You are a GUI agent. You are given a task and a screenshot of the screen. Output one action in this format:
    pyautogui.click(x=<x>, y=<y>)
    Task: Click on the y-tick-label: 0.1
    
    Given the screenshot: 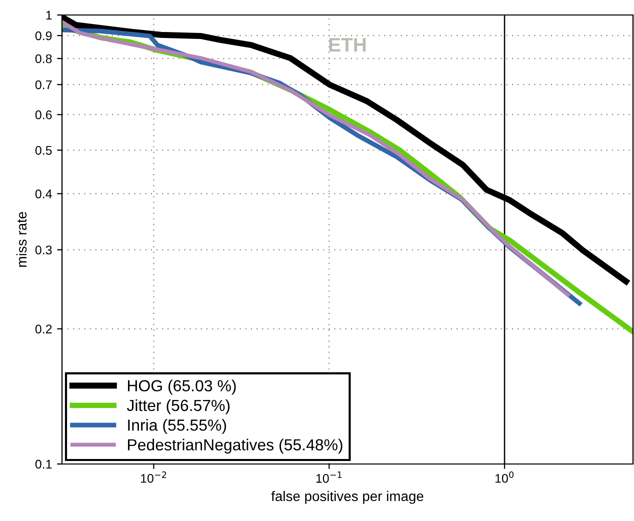 What is the action you would take?
    pyautogui.click(x=43, y=464)
    